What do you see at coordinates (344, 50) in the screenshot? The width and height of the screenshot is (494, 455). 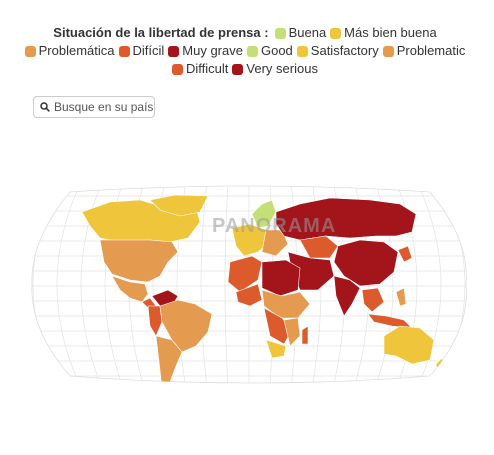 I see `legend-label: Satisfactory` at bounding box center [344, 50].